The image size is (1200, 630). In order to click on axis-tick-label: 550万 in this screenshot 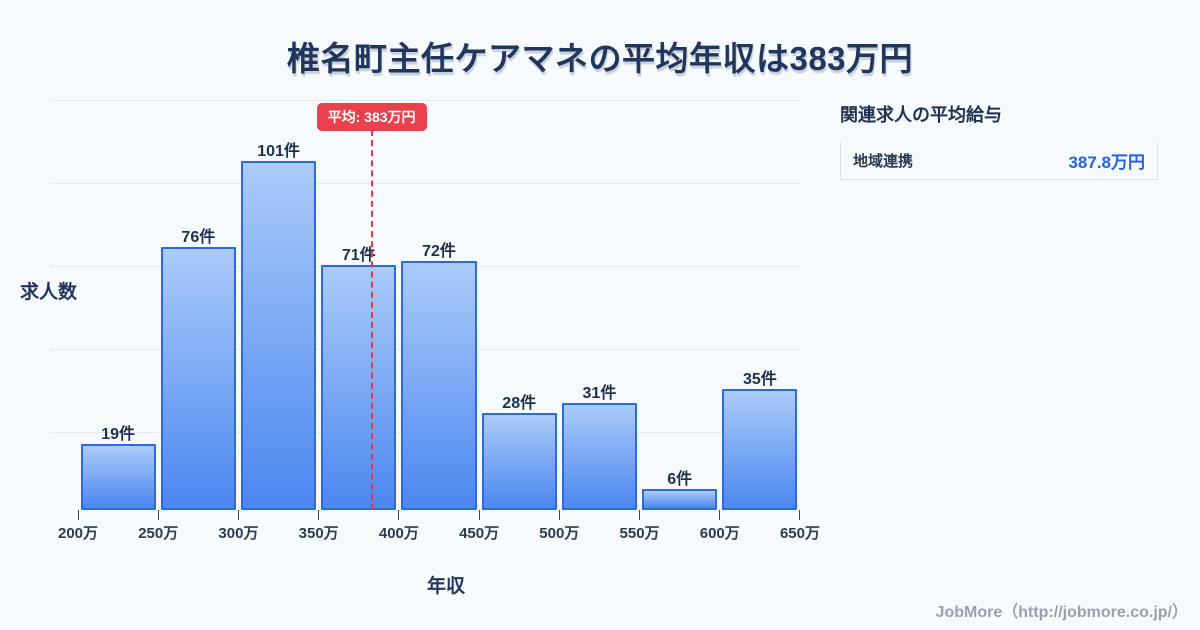, I will do `click(639, 533)`.